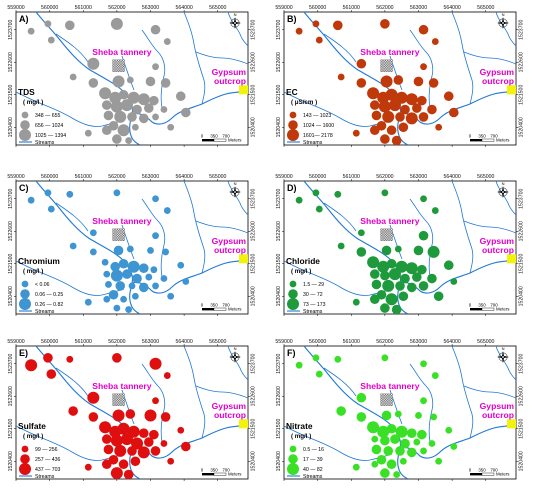 The height and width of the screenshot is (503, 550). Describe the element at coordinates (451, 177) in the screenshot. I see `x-tick-label: 564000` at that location.